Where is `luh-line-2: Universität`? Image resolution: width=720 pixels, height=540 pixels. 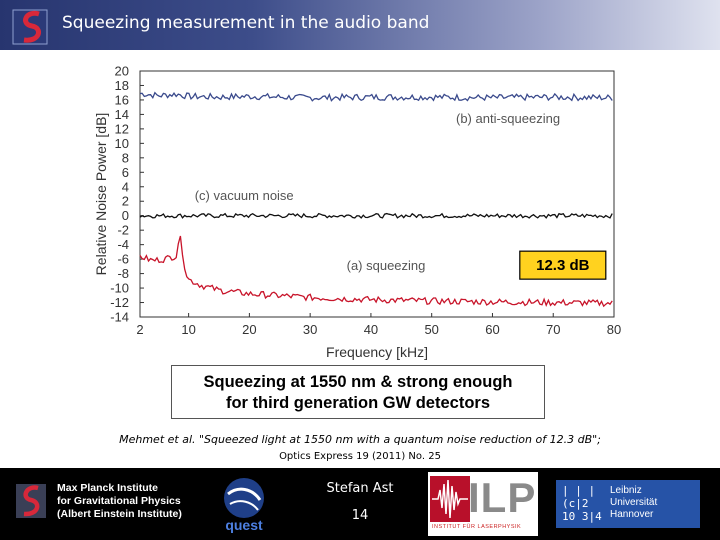
luh-line-2: Universität is located at coordinates (634, 502).